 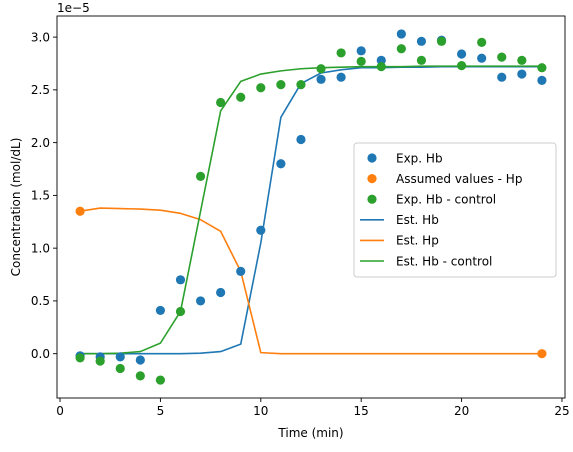 What do you see at coordinates (459, 179) in the screenshot?
I see `legend-label: Assumed values - Hp` at bounding box center [459, 179].